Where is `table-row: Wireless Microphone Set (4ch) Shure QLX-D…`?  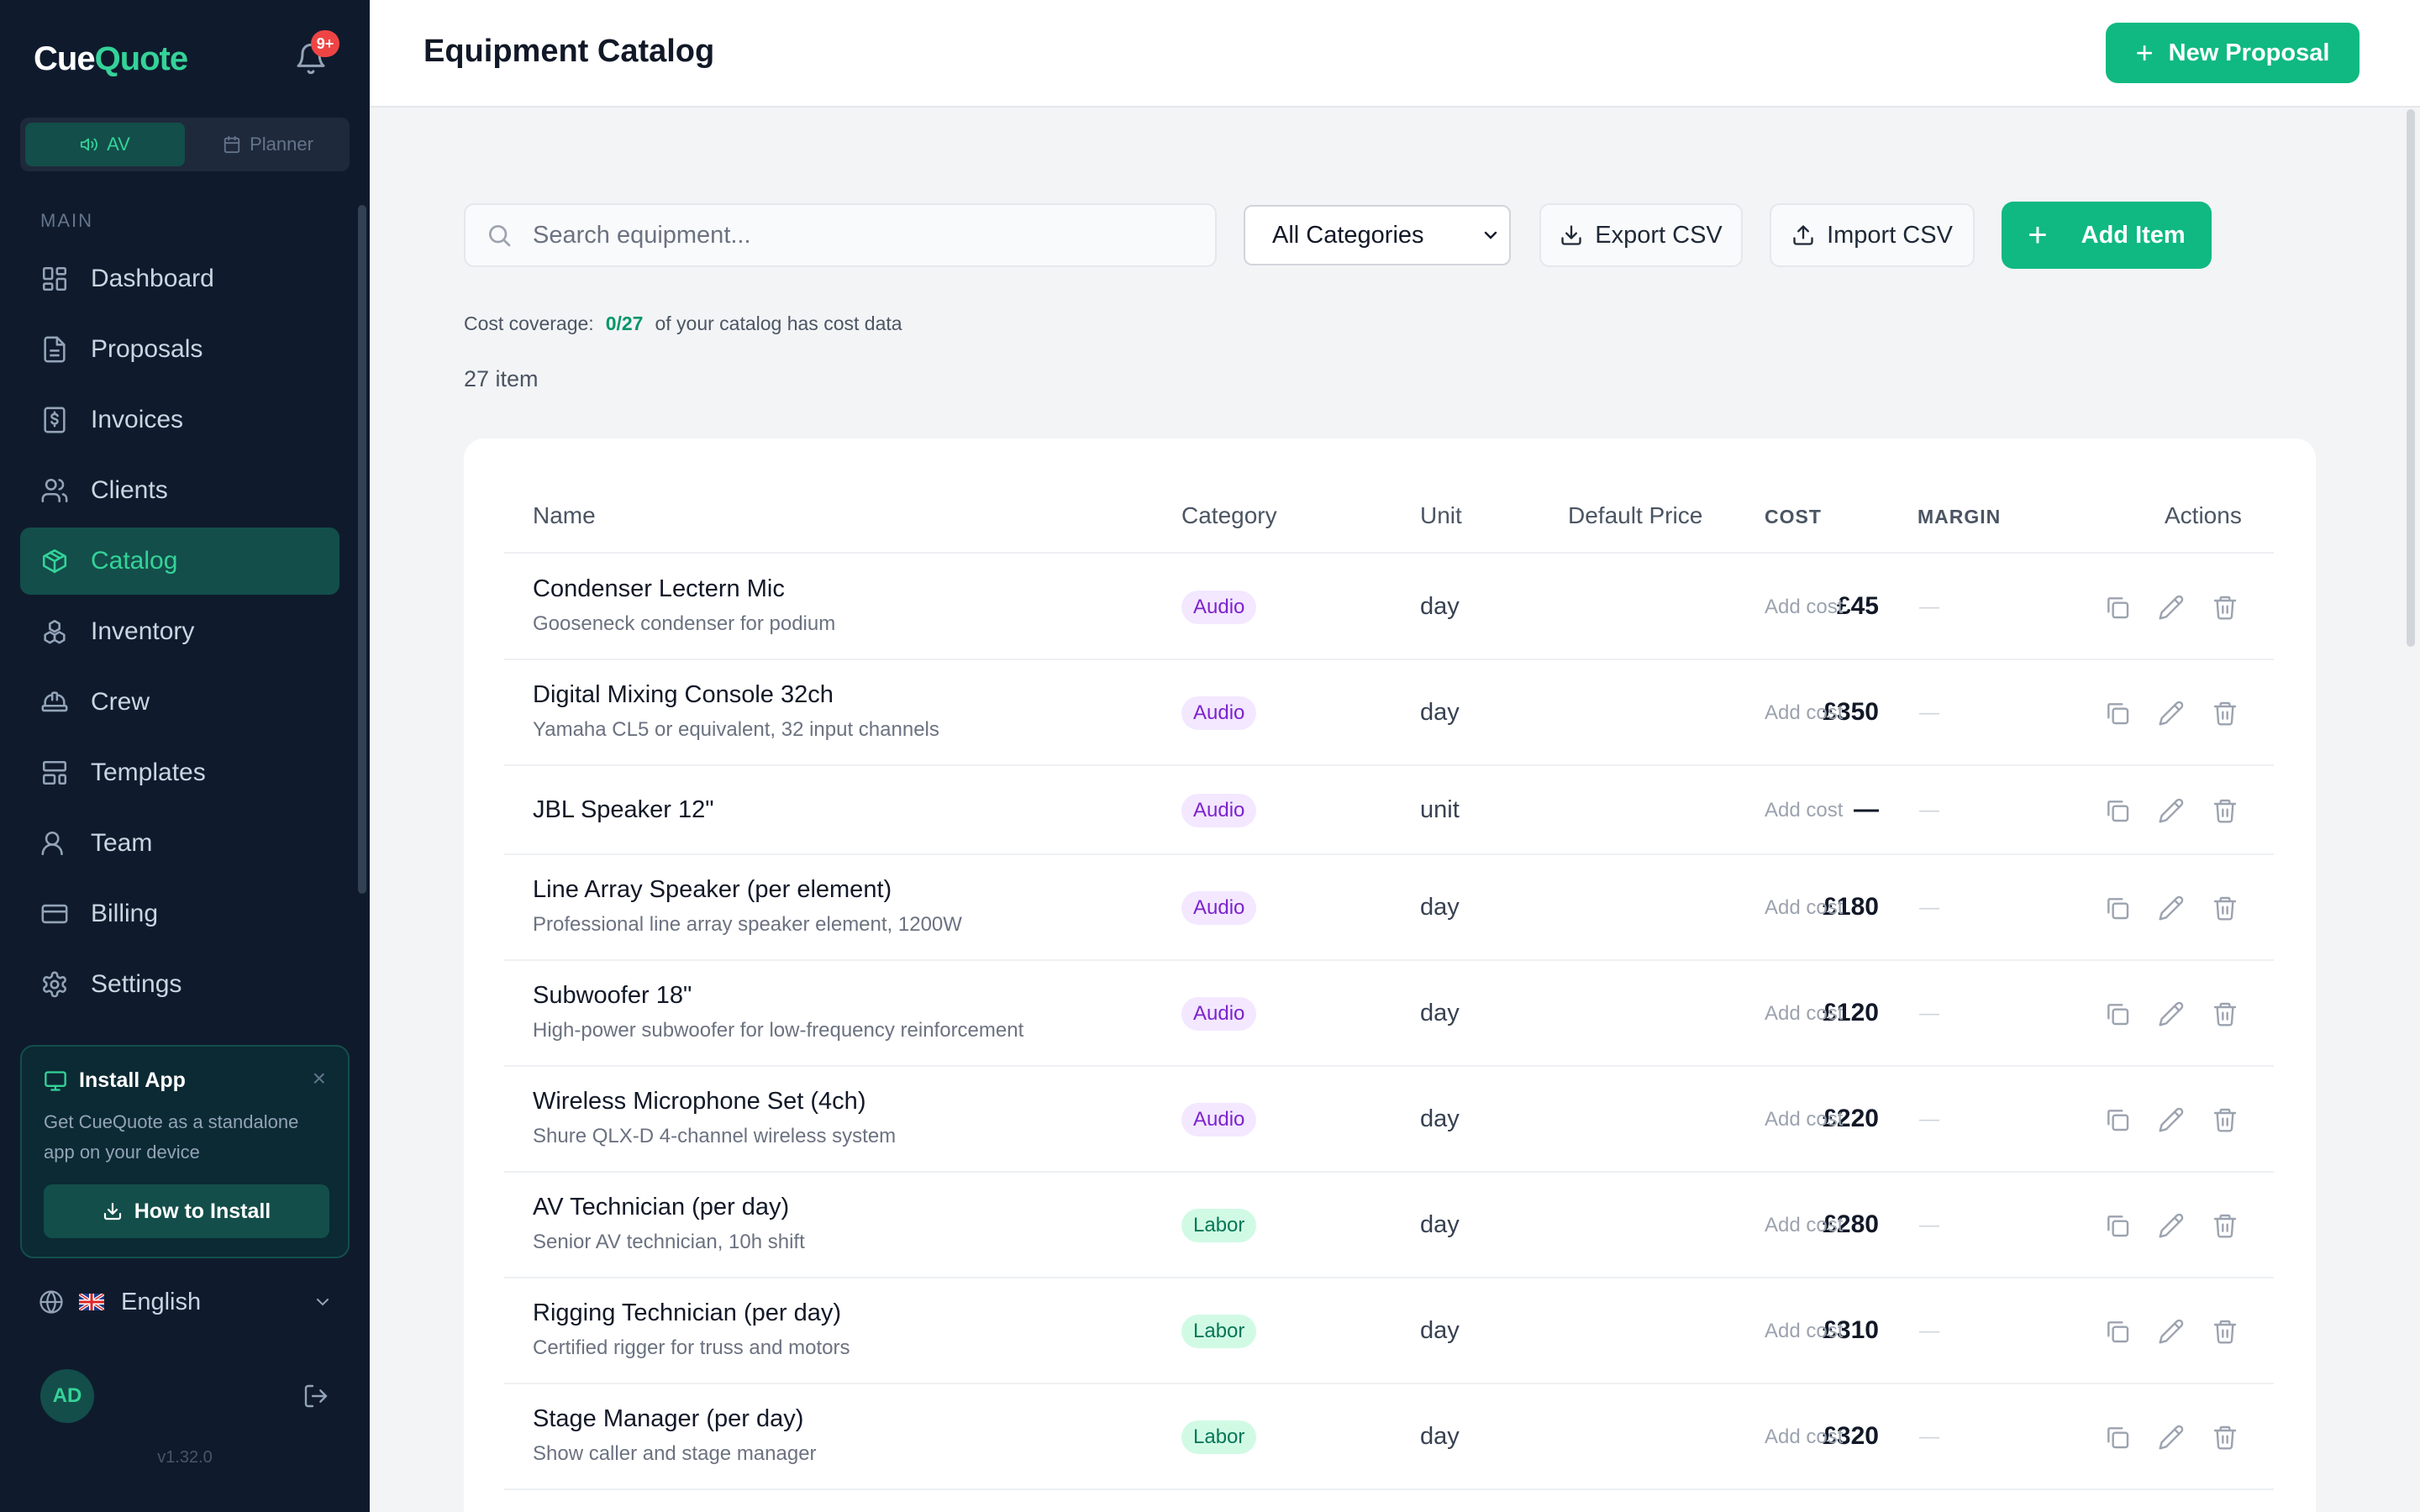 table-row: Wireless Microphone Set (4ch) Shure QLX-D… is located at coordinates (1389, 1120).